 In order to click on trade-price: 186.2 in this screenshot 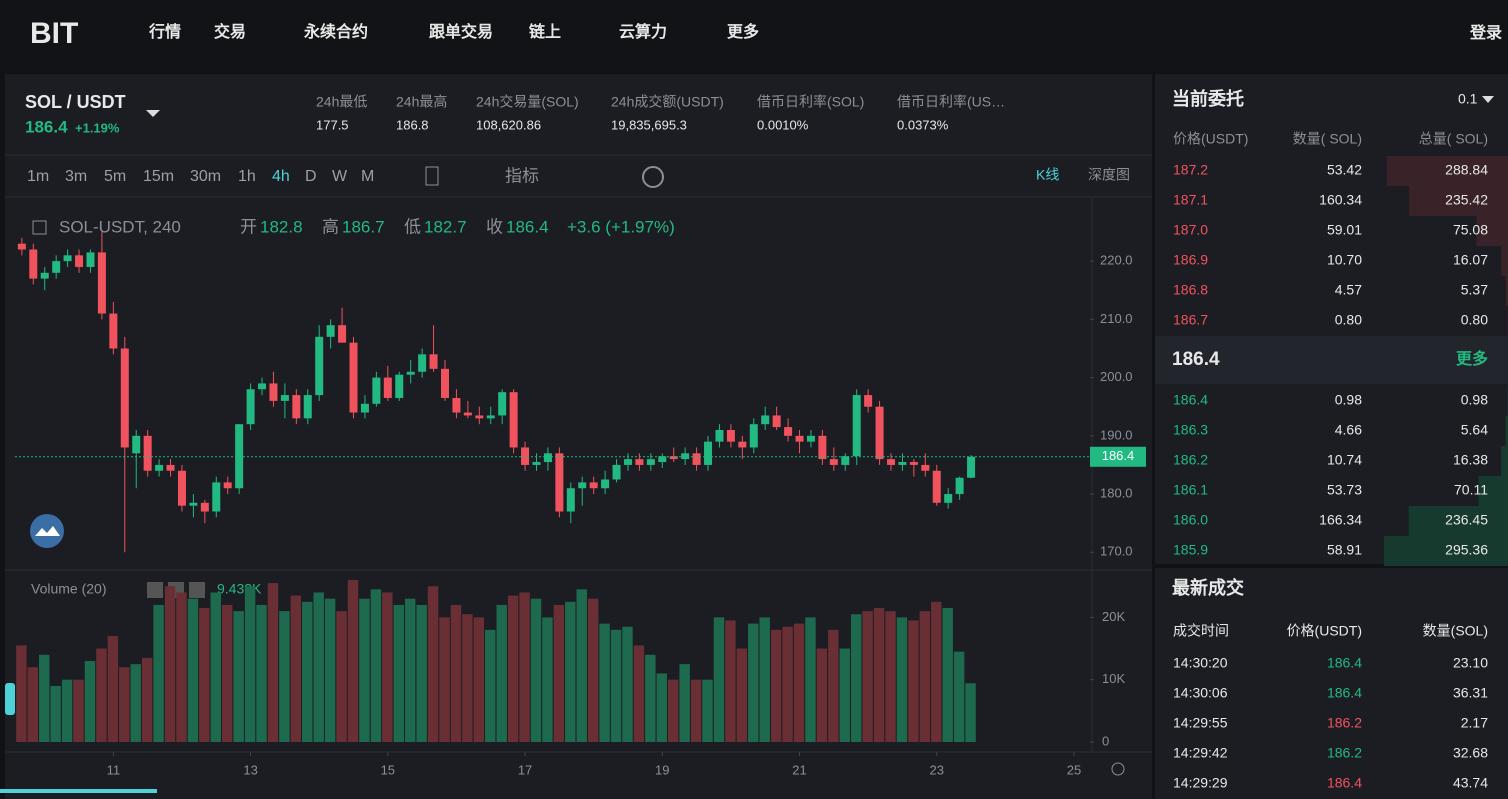, I will do `click(1344, 723)`.